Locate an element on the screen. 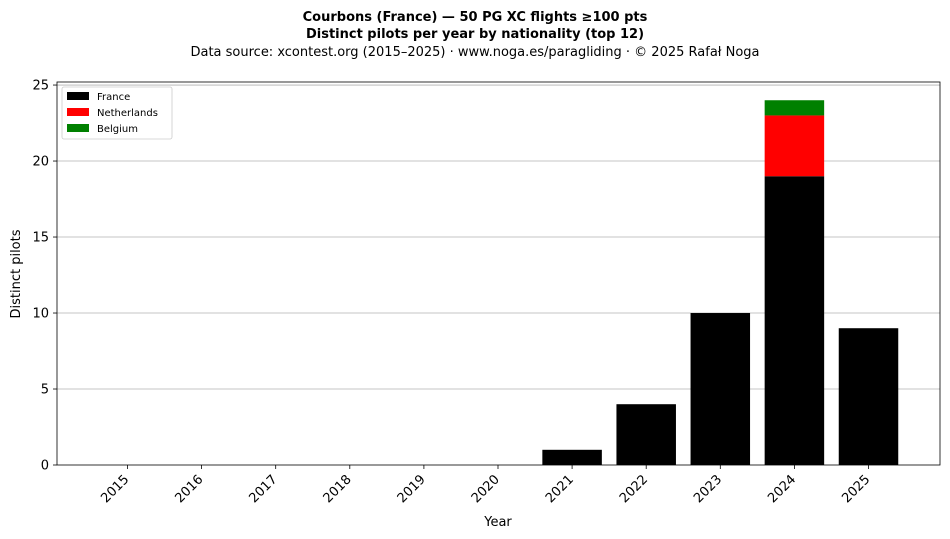 Image resolution: width=950 pixels, height=539 pixels. bar-france-2021 is located at coordinates (572, 457).